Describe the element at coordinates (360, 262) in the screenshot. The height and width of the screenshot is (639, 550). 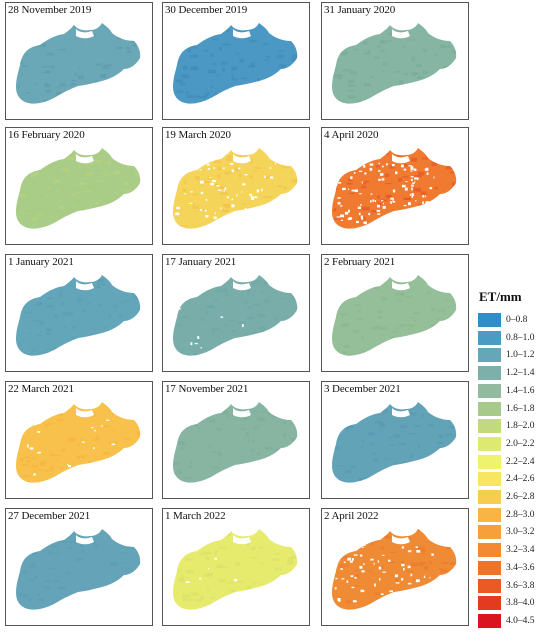
I see `panel-date-label: 2 February 2021` at that location.